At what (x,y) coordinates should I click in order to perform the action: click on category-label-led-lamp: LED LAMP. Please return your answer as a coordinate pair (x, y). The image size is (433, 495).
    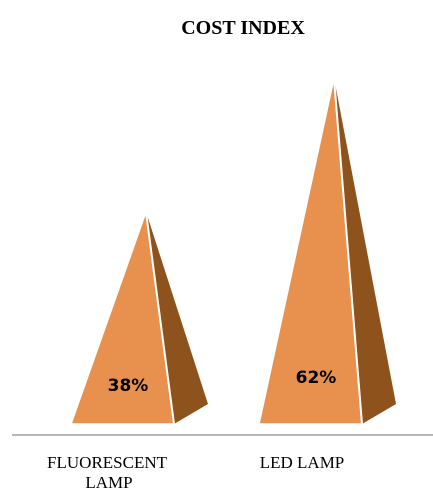
    Looking at the image, I should click on (302, 462).